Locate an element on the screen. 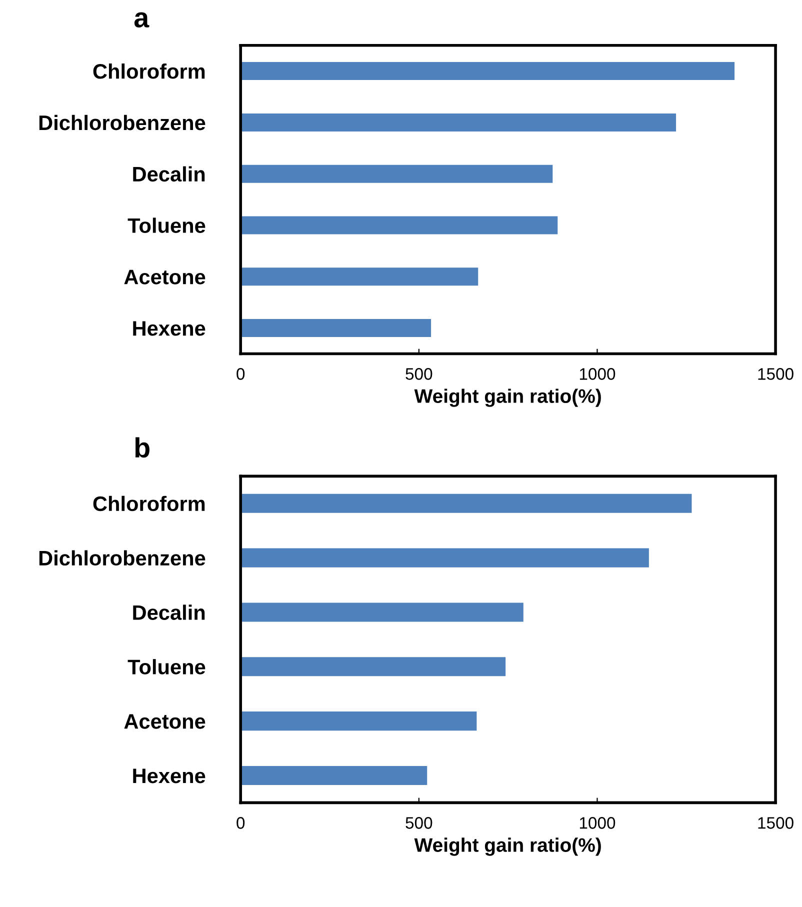  chart-title: b is located at coordinates (142, 447).